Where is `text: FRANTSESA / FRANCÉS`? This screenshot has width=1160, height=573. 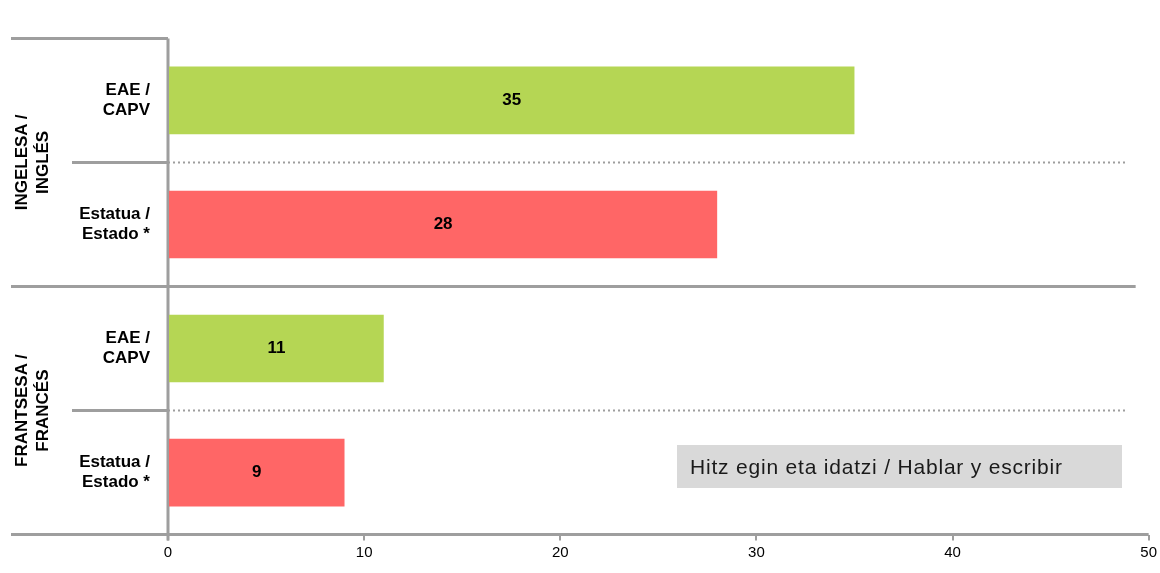
text: FRANTSESA / FRANCÉS is located at coordinates (32, 410).